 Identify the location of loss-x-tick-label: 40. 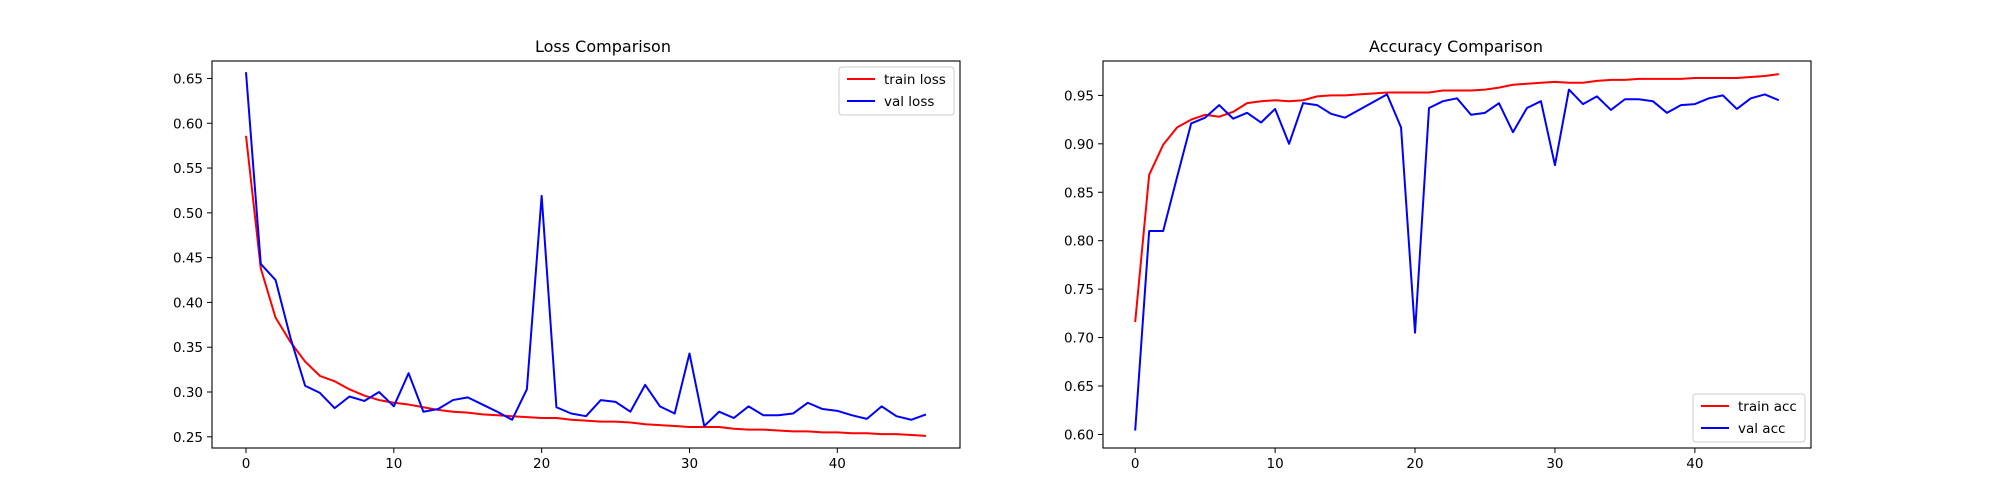
(837, 464).